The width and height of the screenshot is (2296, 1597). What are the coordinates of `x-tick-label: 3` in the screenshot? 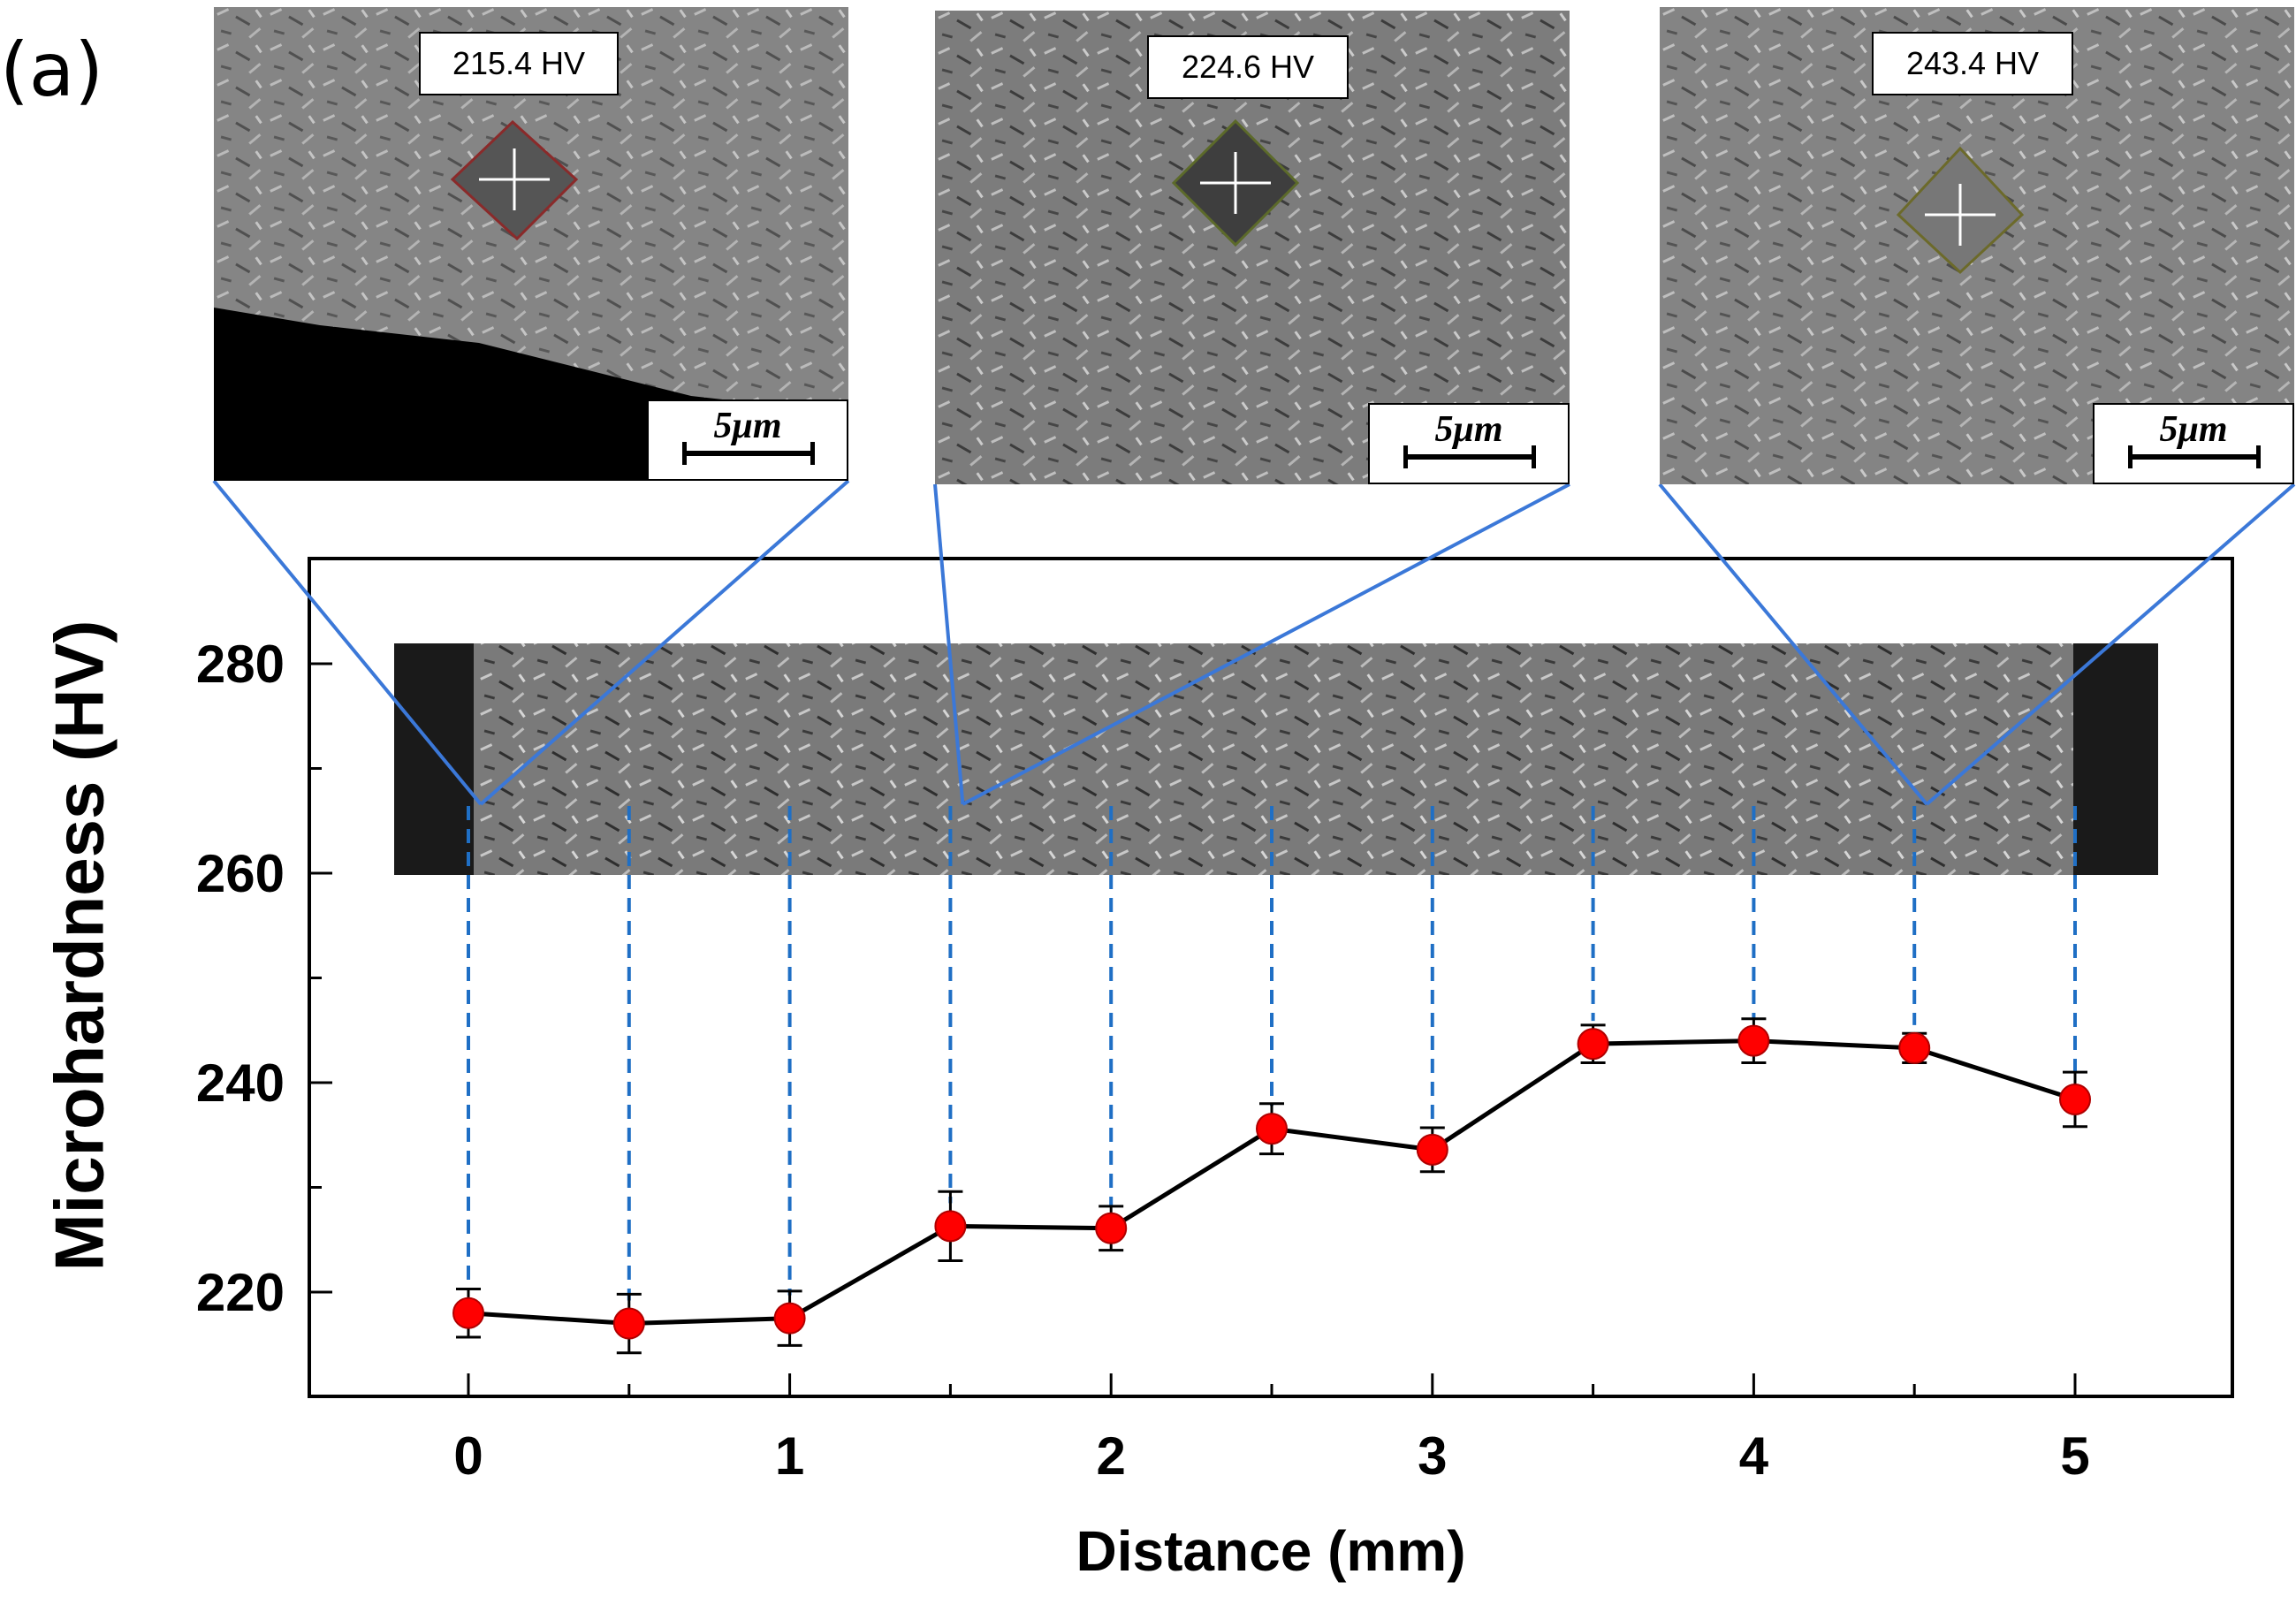 It's located at (1432, 1456).